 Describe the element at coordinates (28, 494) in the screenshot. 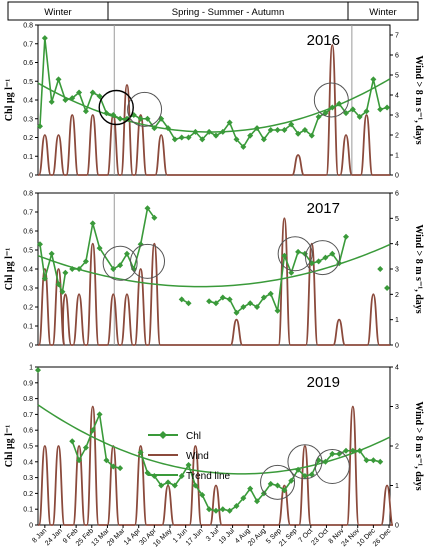

I see `y-left-tick-label: 0.2` at that location.